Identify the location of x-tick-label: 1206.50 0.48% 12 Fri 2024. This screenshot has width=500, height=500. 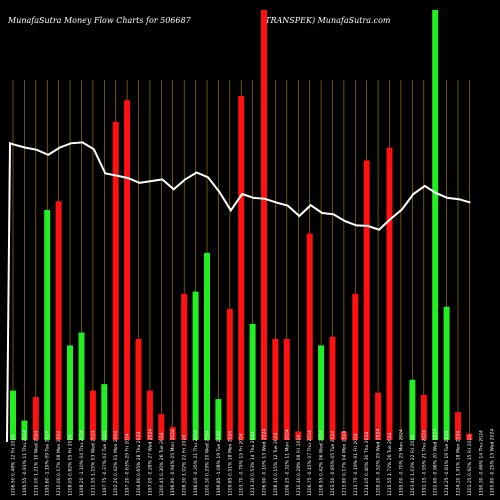
(14, 465).